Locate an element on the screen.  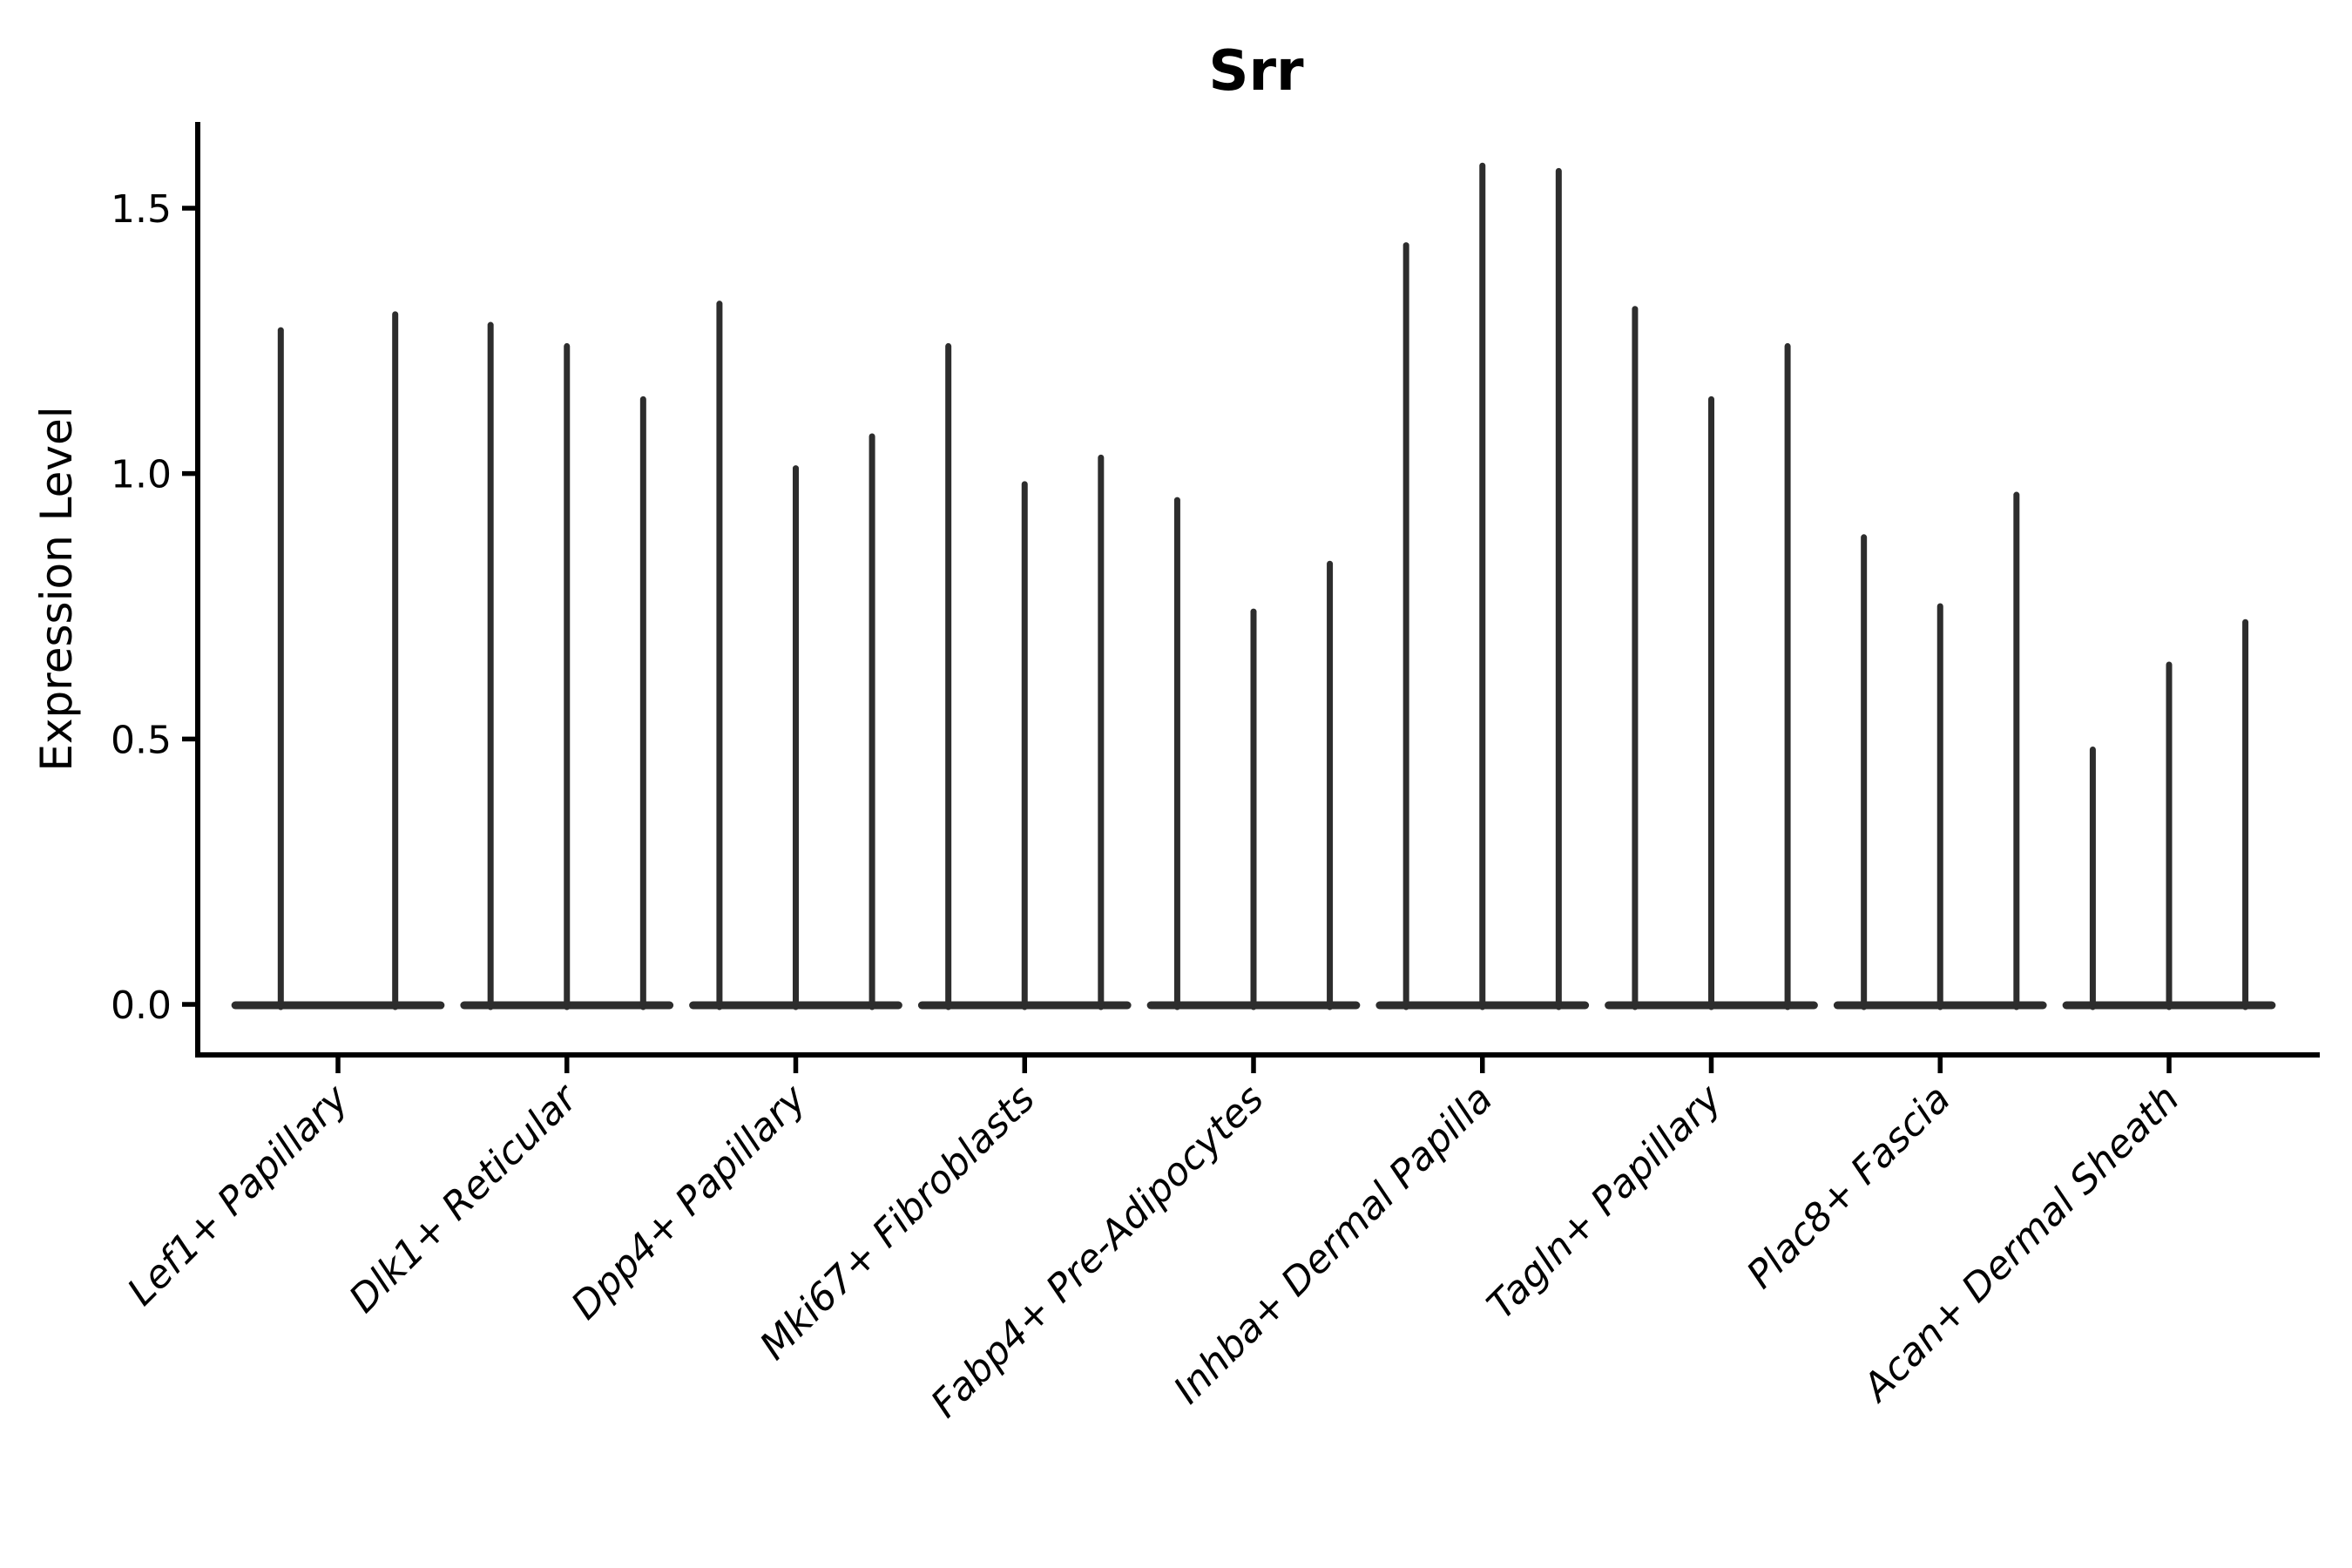
x-tick-label: Dpp4+ Papillary is located at coordinates (689, 1202).